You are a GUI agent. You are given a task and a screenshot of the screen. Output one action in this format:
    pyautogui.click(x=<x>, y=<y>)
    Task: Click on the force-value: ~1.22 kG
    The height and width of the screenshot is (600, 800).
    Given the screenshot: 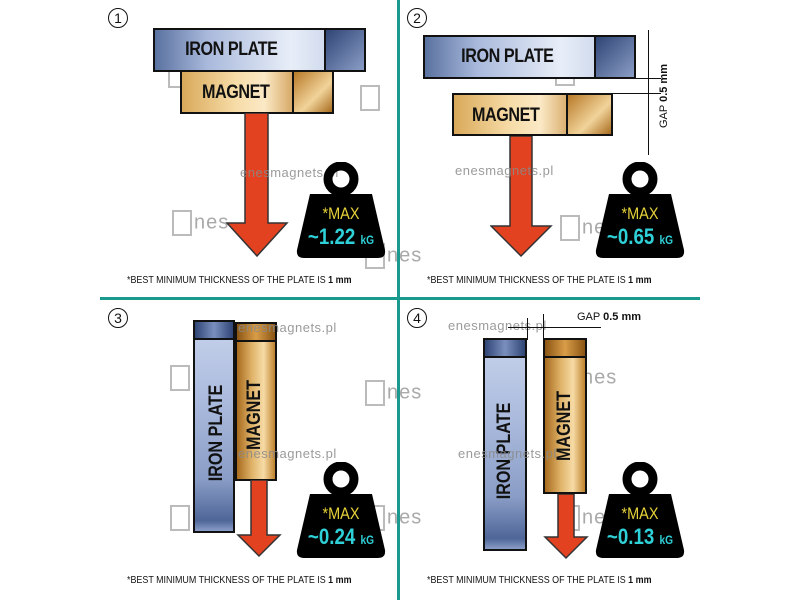 What is the action you would take?
    pyautogui.click(x=341, y=236)
    